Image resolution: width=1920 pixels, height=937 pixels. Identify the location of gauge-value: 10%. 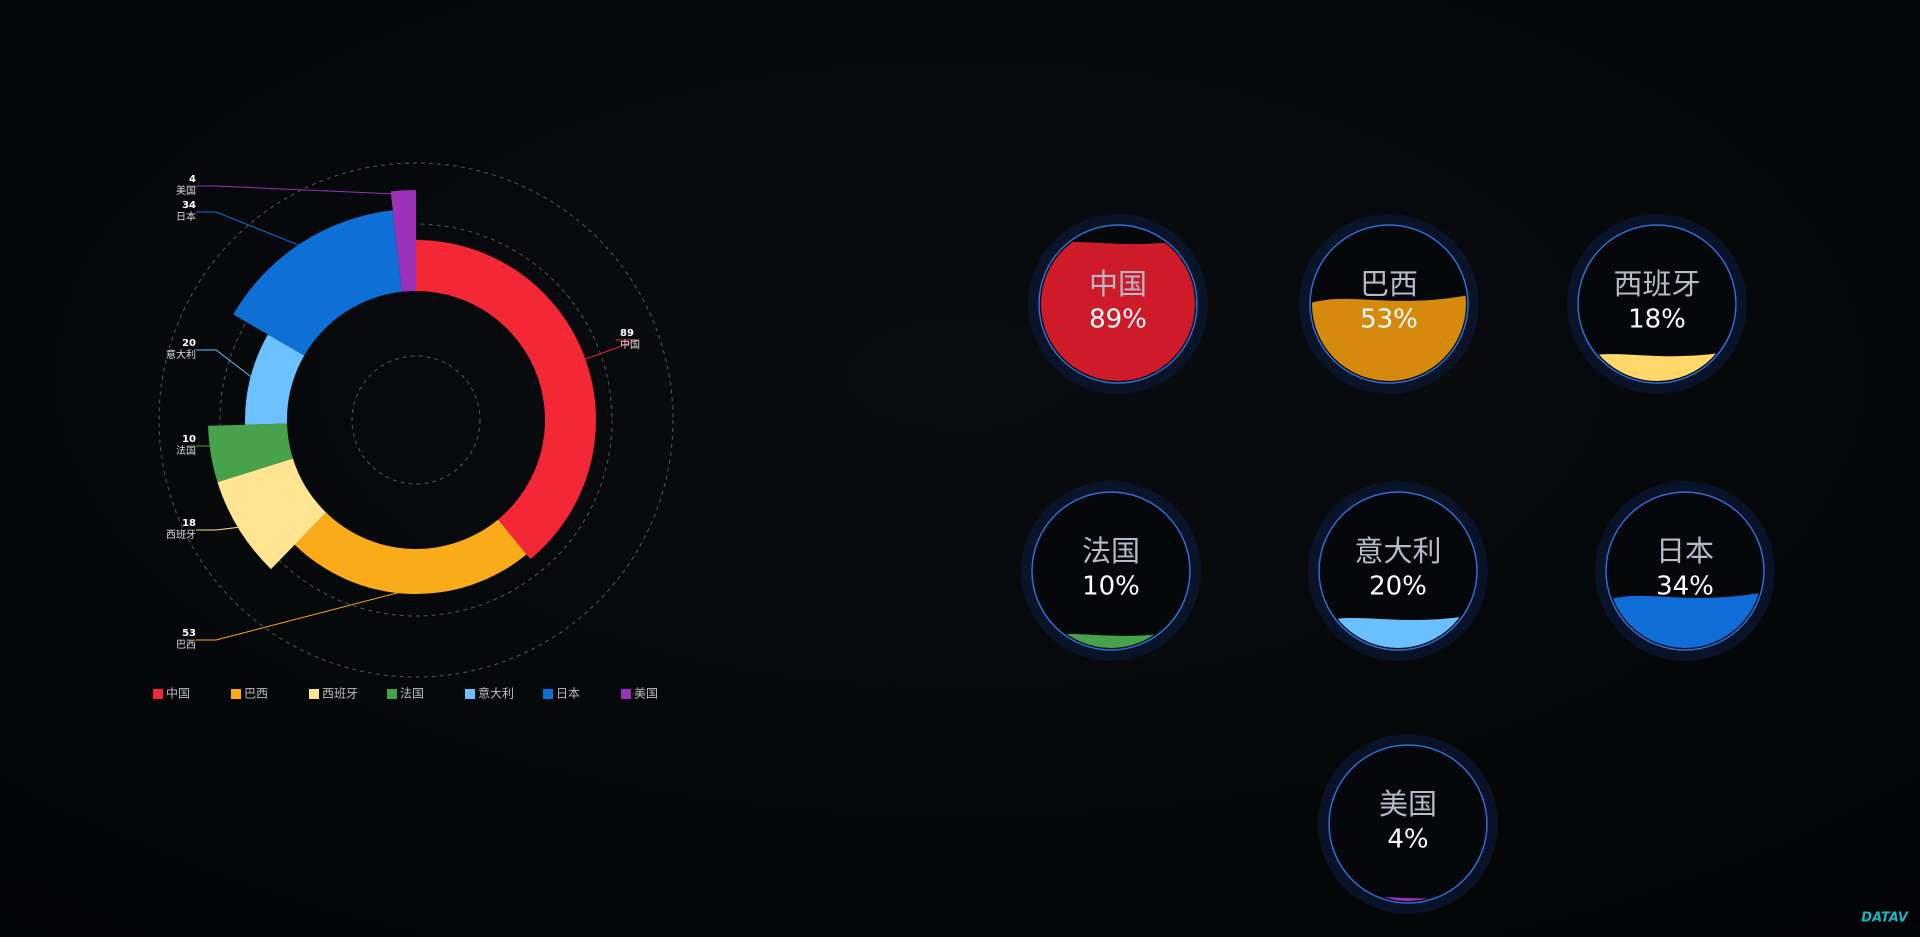
(1111, 587).